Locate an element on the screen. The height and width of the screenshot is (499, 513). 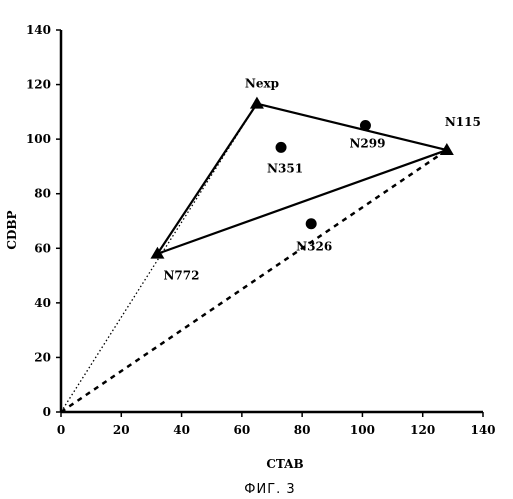
x-tick-label: 100 is located at coordinates (362, 430).